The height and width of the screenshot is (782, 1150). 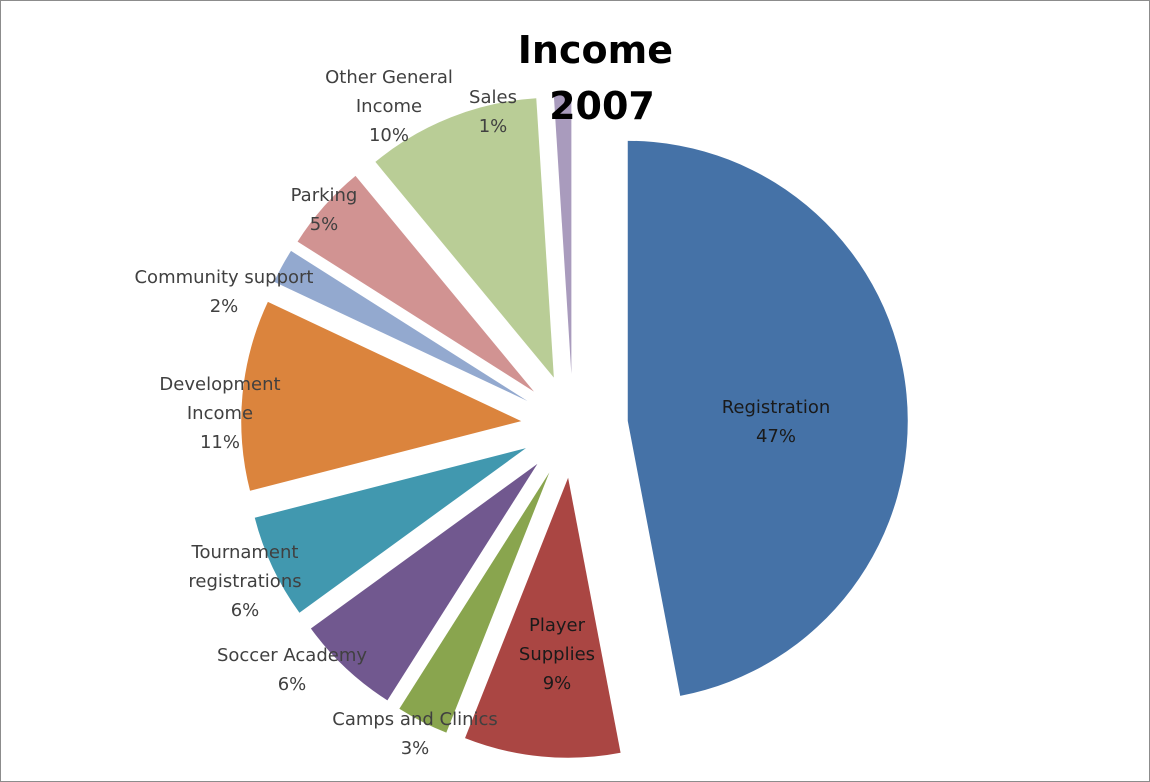 I want to click on slice-label-development-income: Development Income 11%, so click(x=219, y=413).